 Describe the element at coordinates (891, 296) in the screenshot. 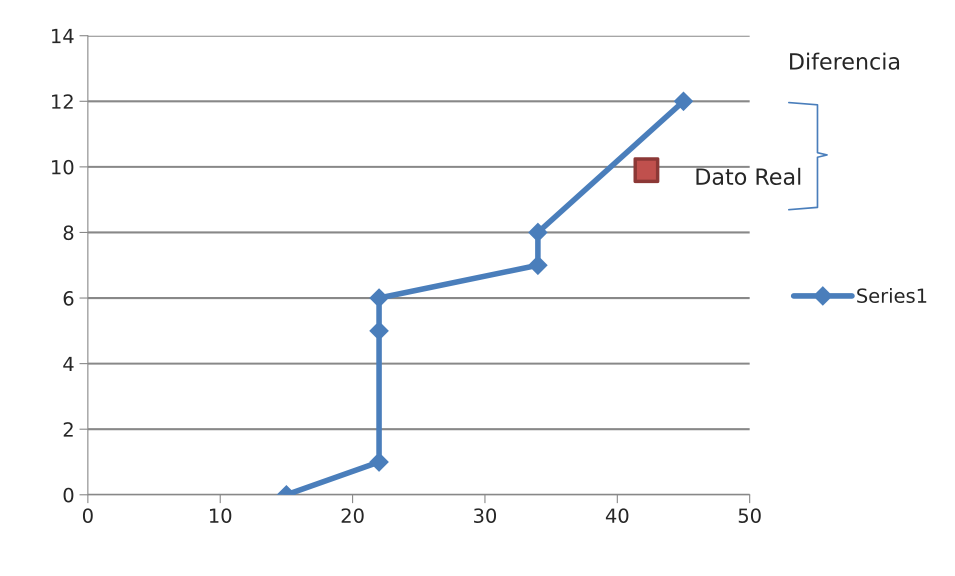

I see `legend-label: Series1` at that location.